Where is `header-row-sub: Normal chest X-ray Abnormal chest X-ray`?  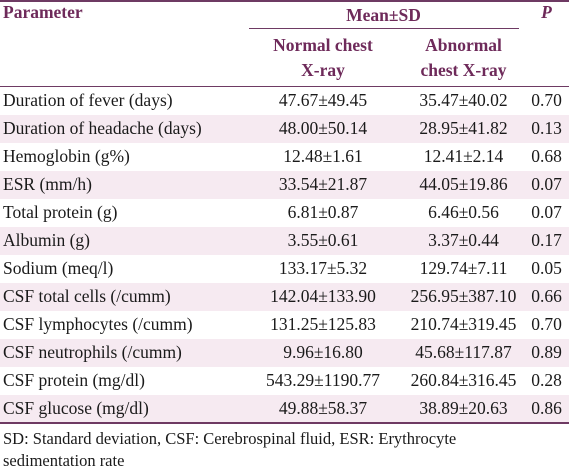
header-row-sub: Normal chest X-ray Abnormal chest X-ray is located at coordinates (284, 59).